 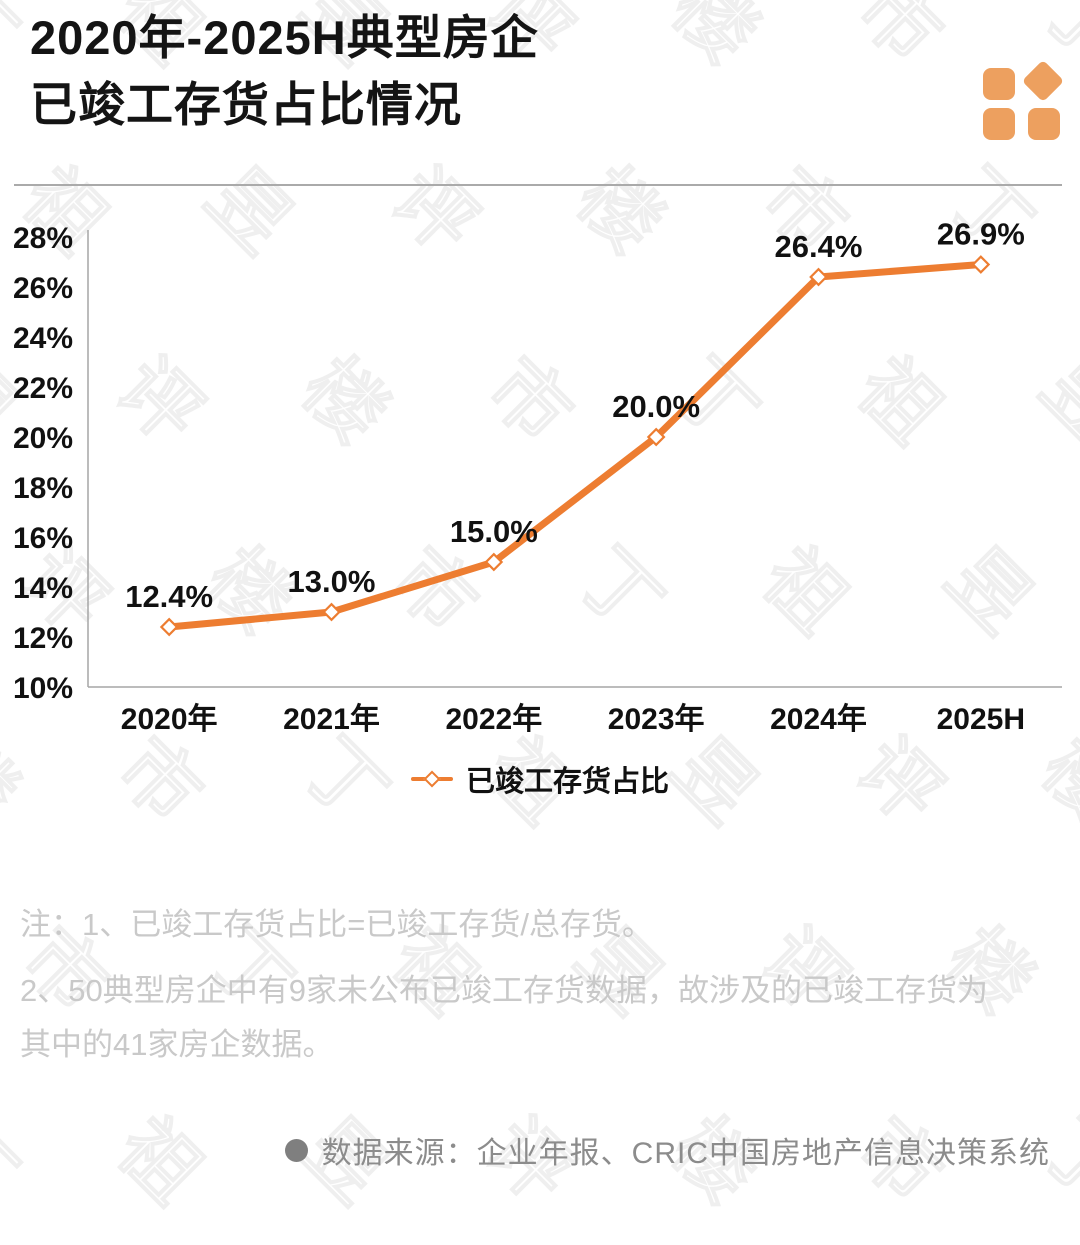 I want to click on svg-text: 2024年, so click(x=818, y=719).